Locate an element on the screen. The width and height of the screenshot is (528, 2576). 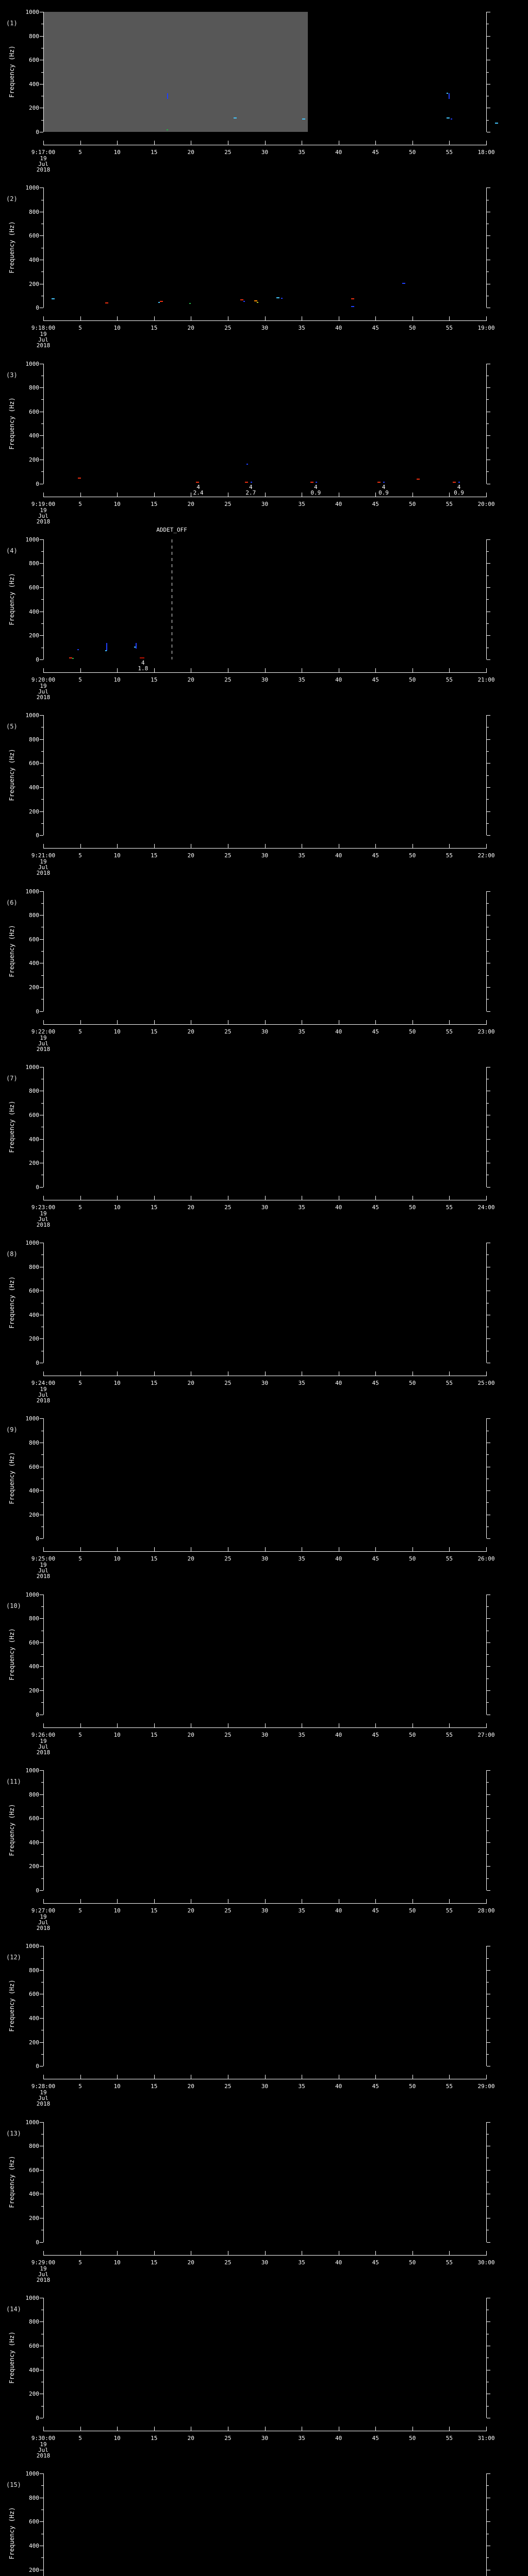
x-end-time-label: 25:00 is located at coordinates (486, 1383).